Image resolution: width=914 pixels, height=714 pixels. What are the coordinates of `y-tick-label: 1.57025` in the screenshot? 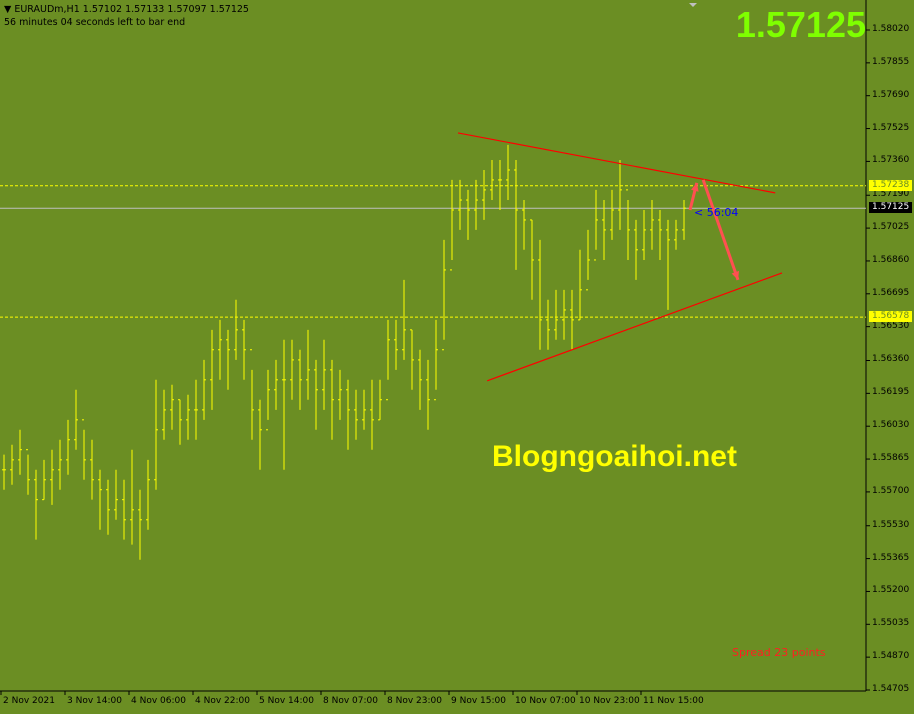 It's located at (891, 227).